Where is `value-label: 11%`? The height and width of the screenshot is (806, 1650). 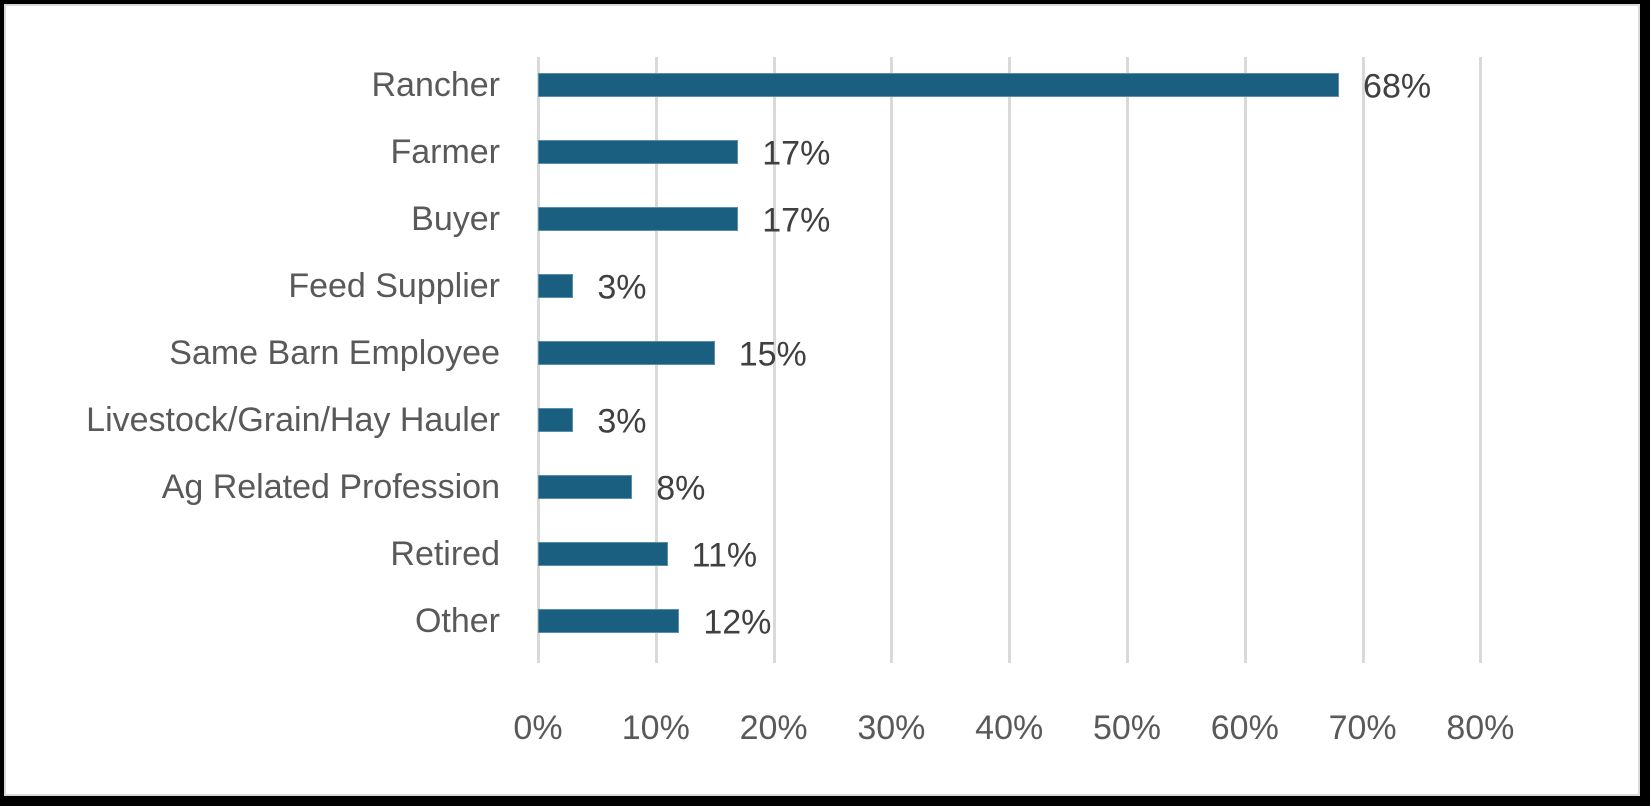
value-label: 11% is located at coordinates (724, 555).